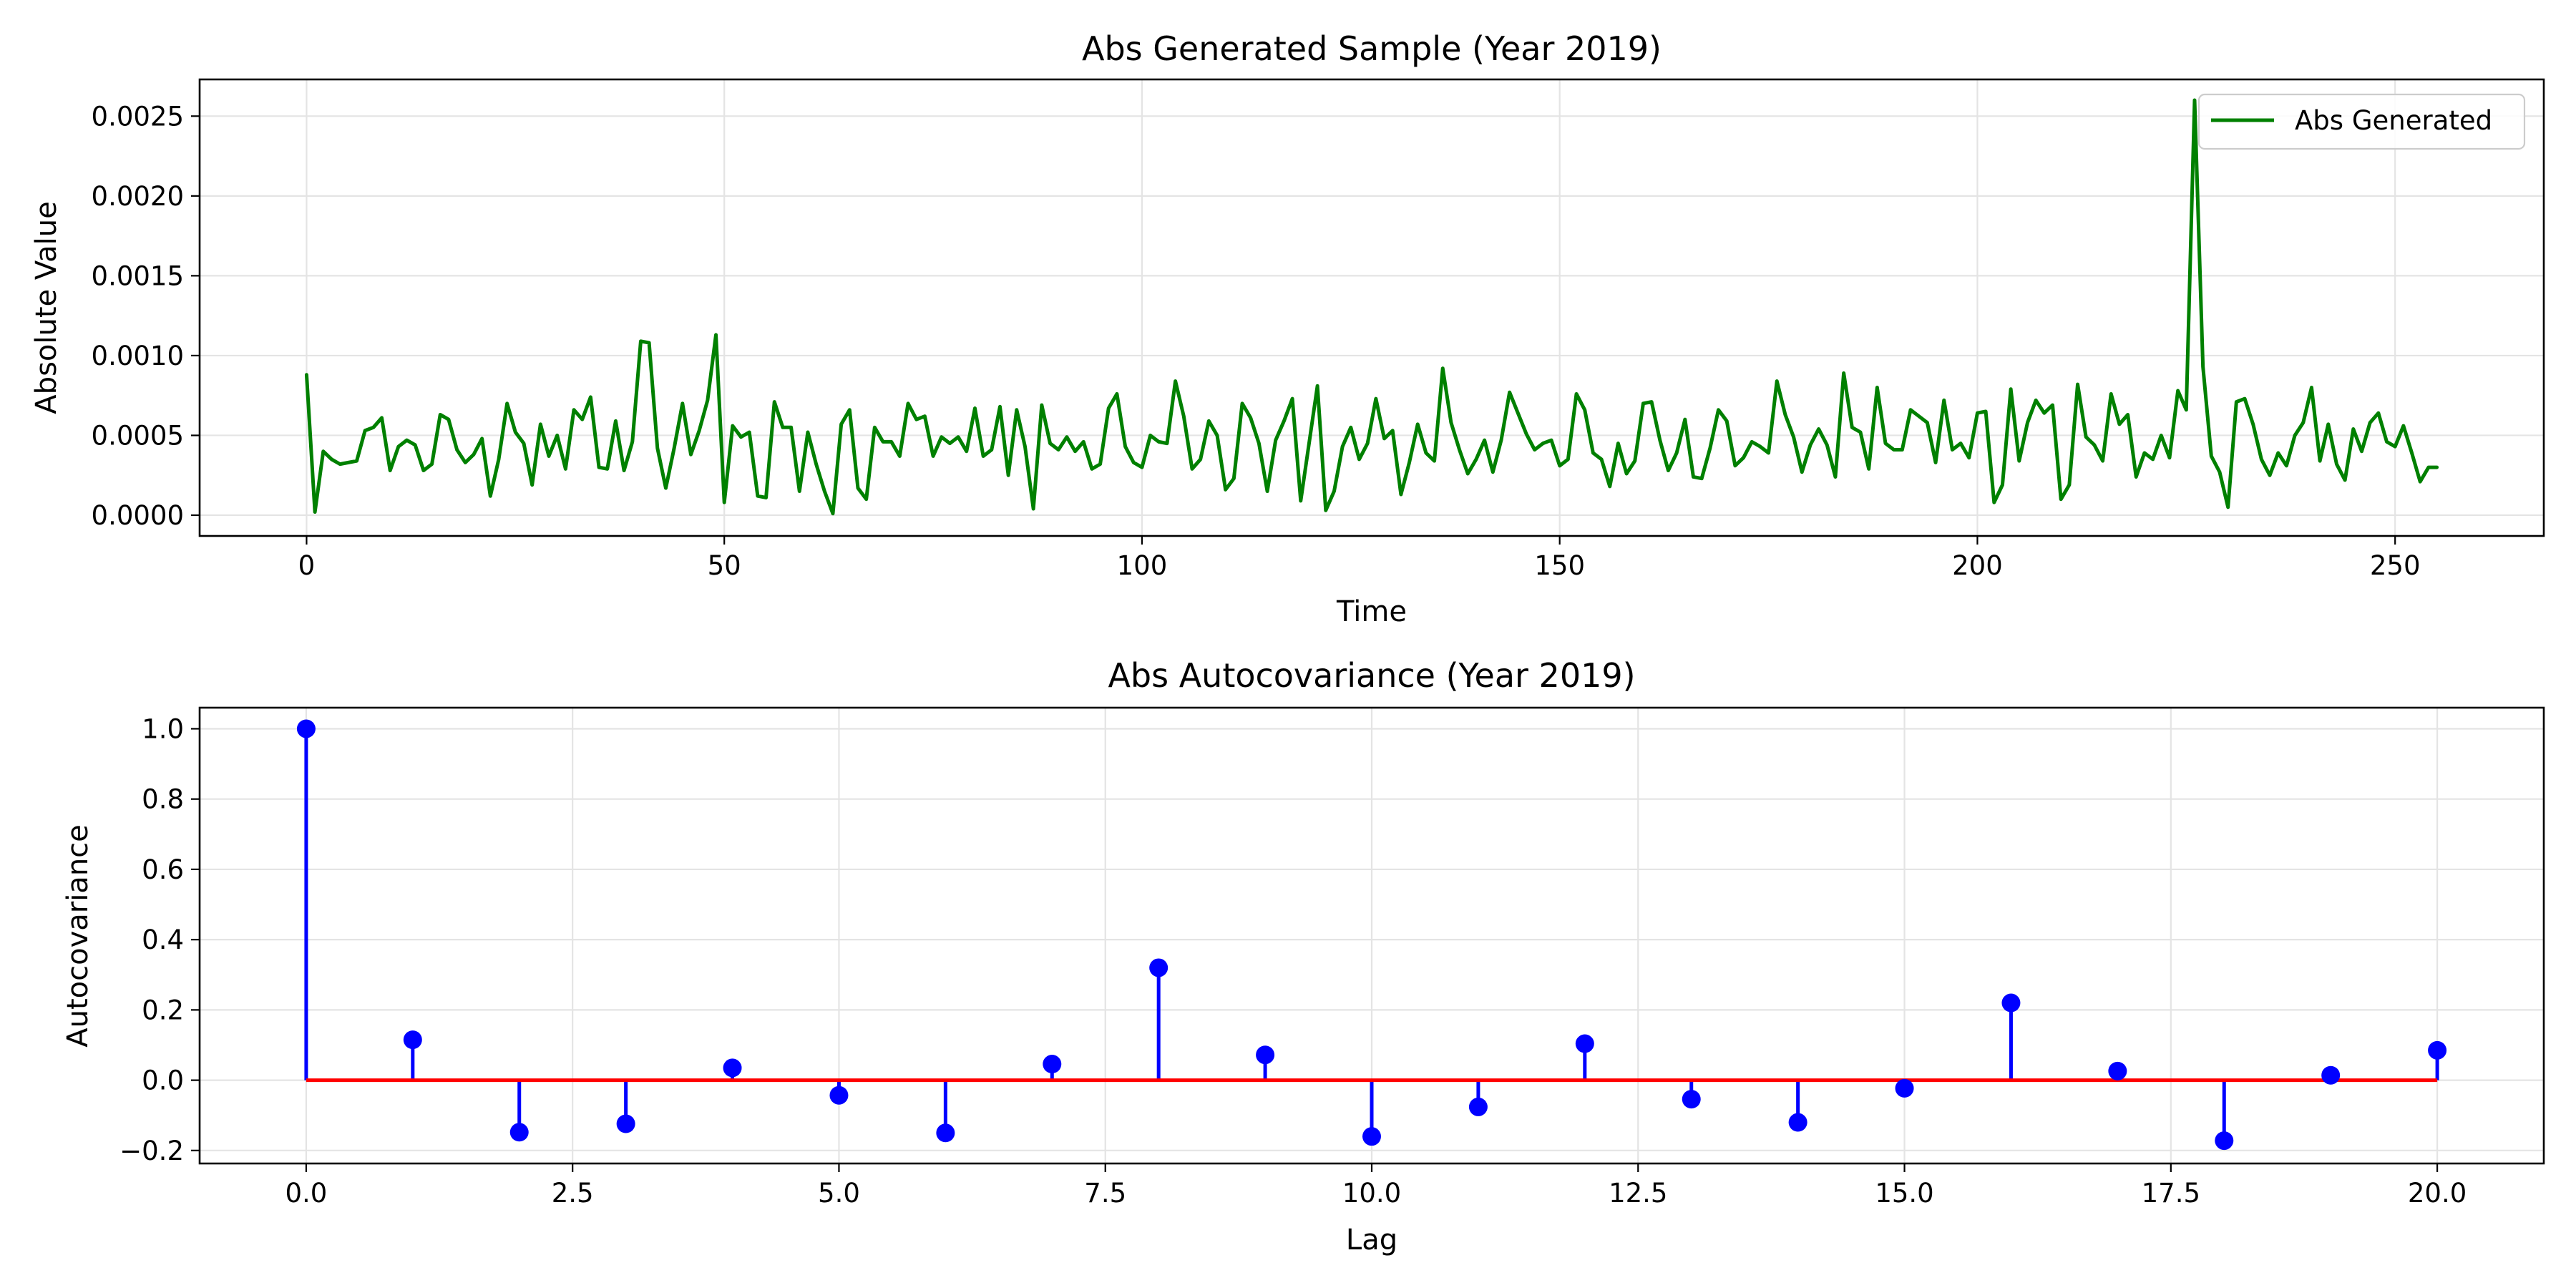 This screenshot has height=1288, width=2576. What do you see at coordinates (163, 728) in the screenshot?
I see `y-tick-label: 1.0` at bounding box center [163, 728].